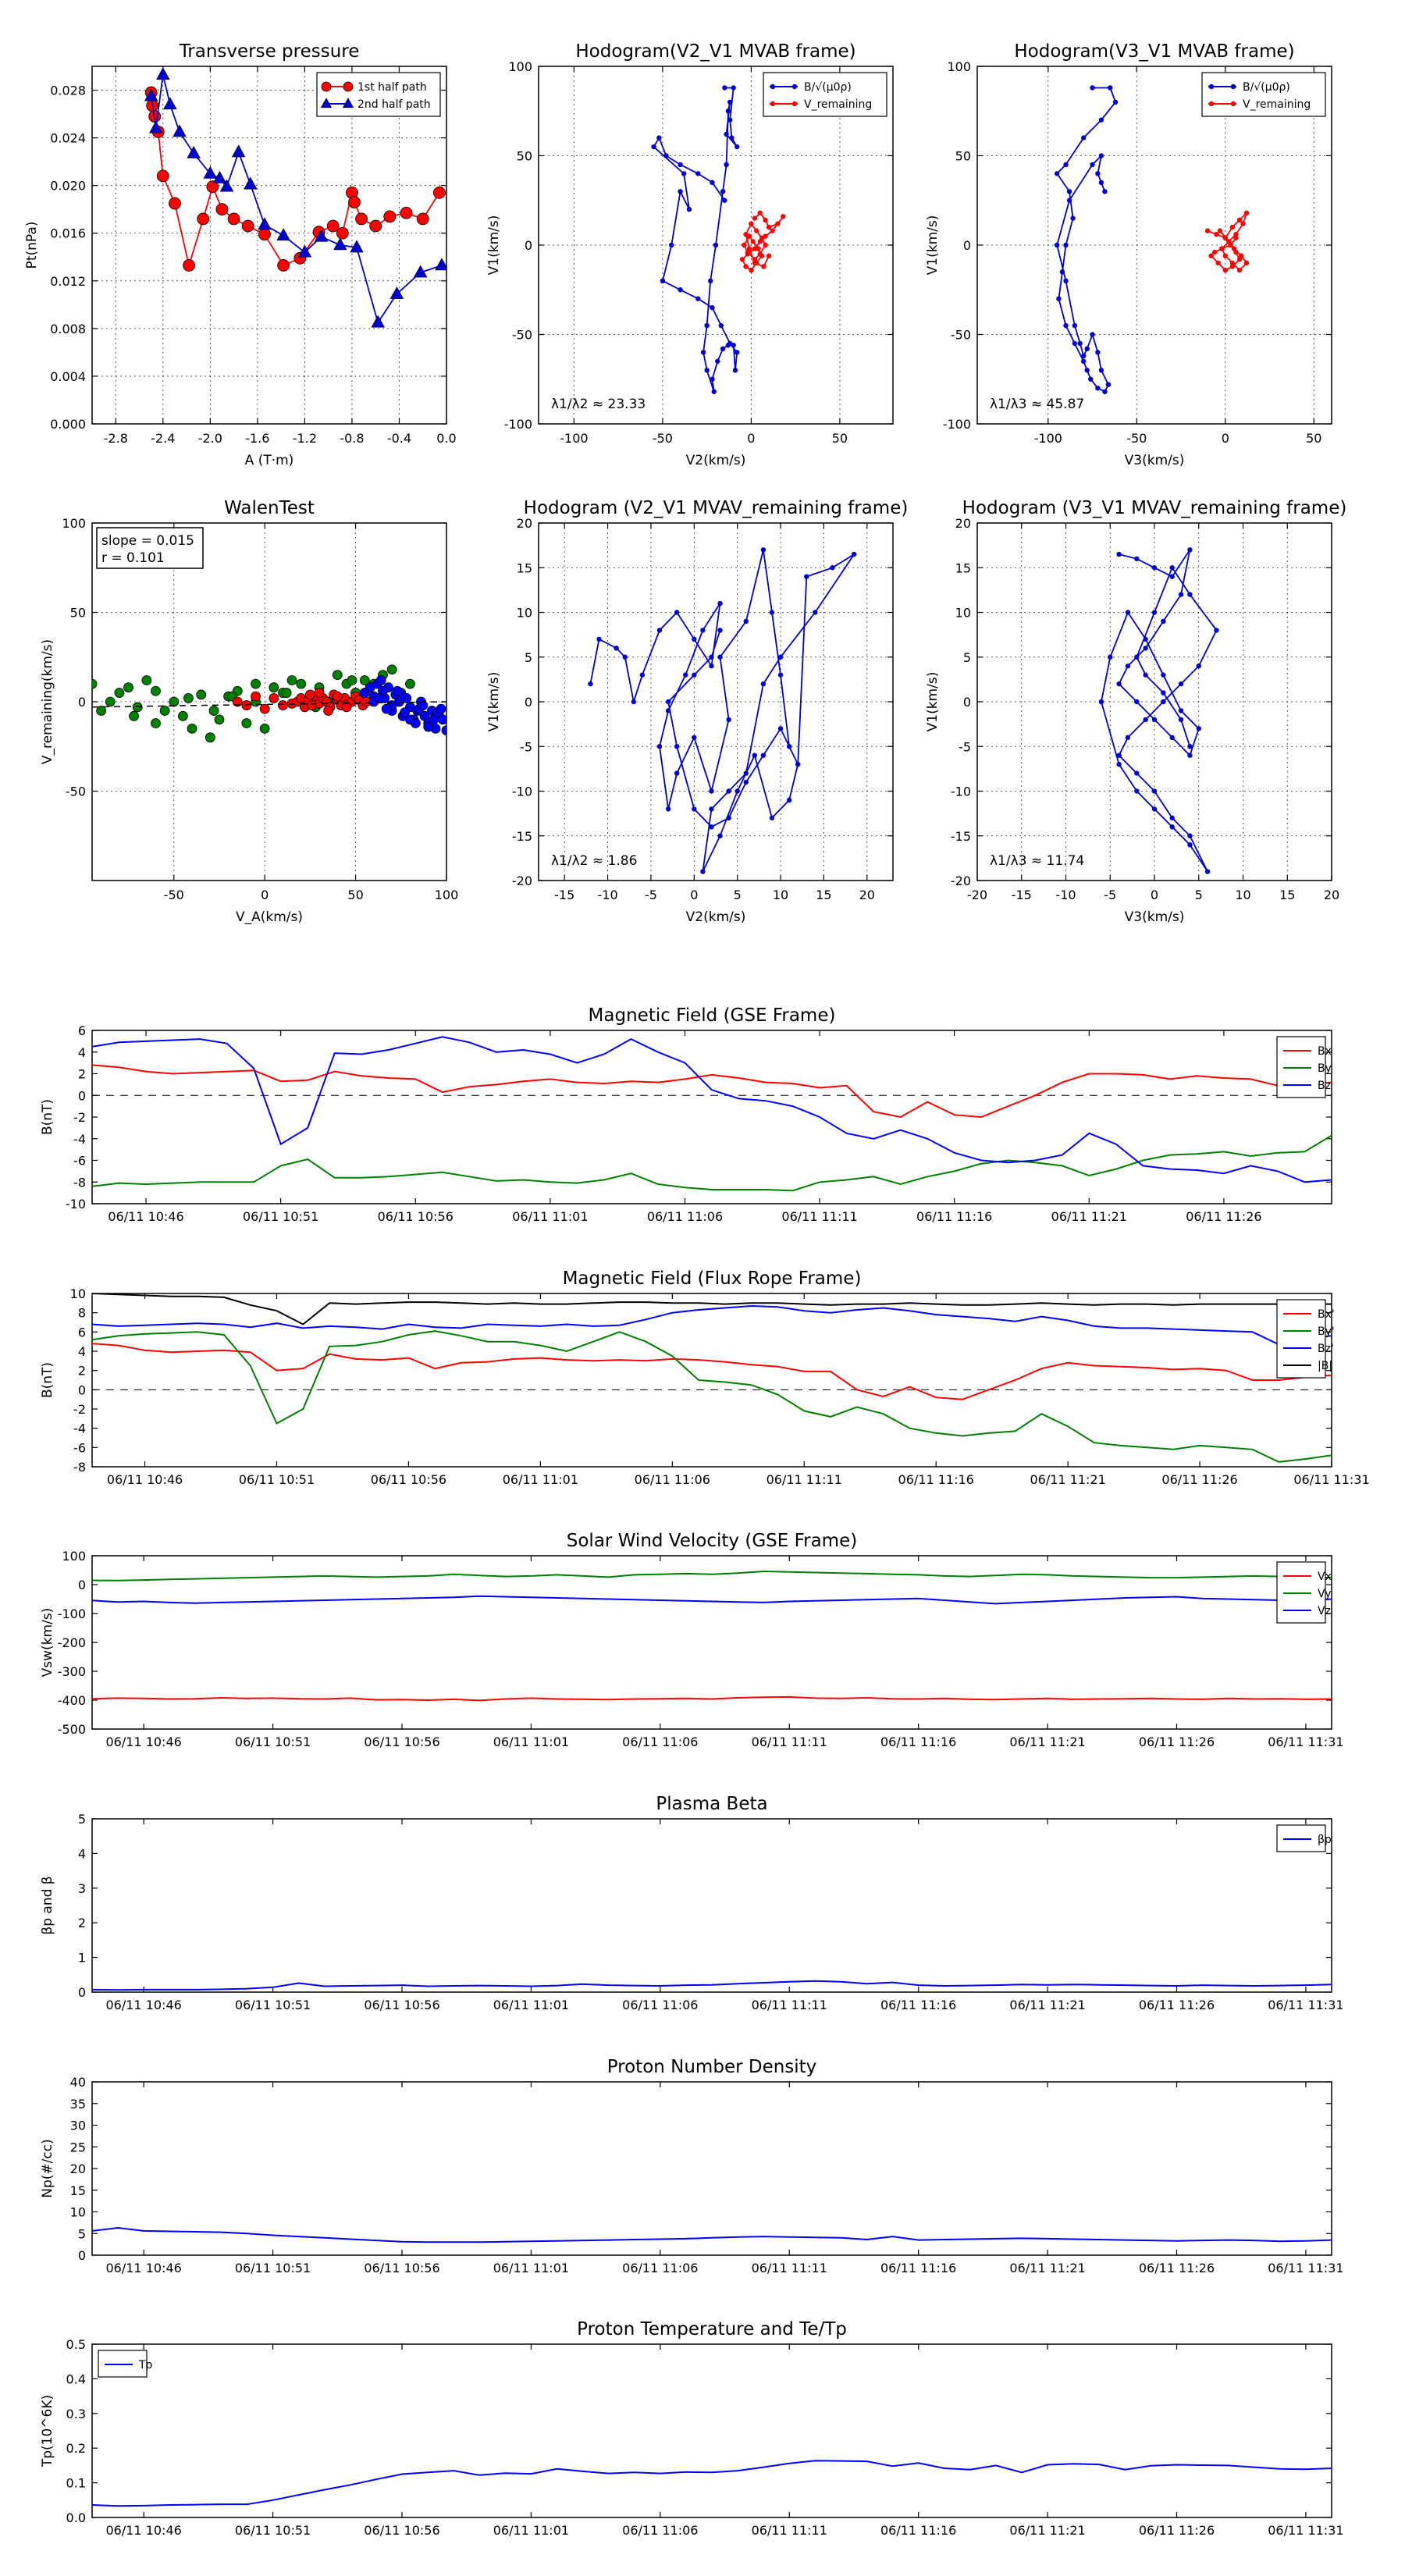 The image size is (1405, 2576). Describe the element at coordinates (305, 439) in the screenshot. I see `x-tick-label: -1.2` at that location.